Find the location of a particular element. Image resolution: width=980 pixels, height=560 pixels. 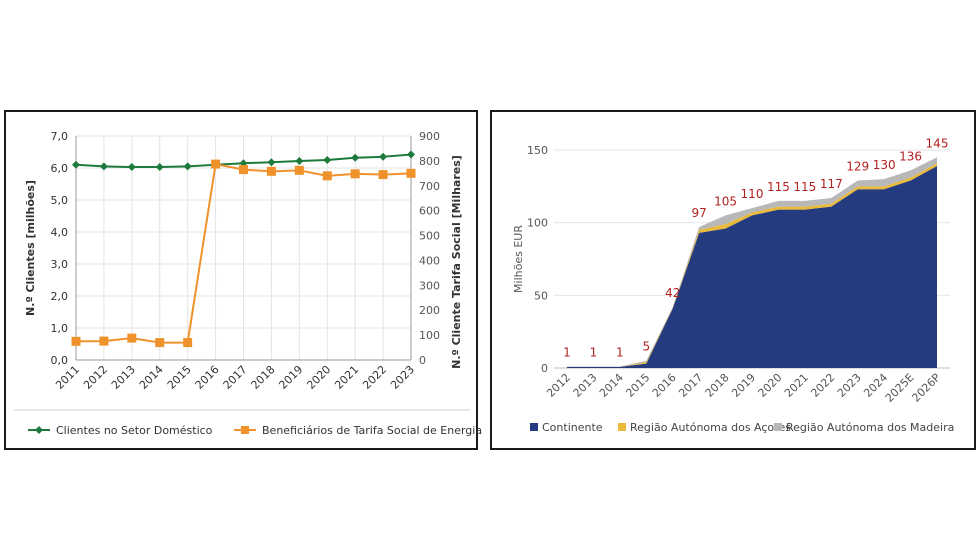

y-axis-title-right: N.º Cliente Tarifa Social [Milhares] is located at coordinates (456, 262).